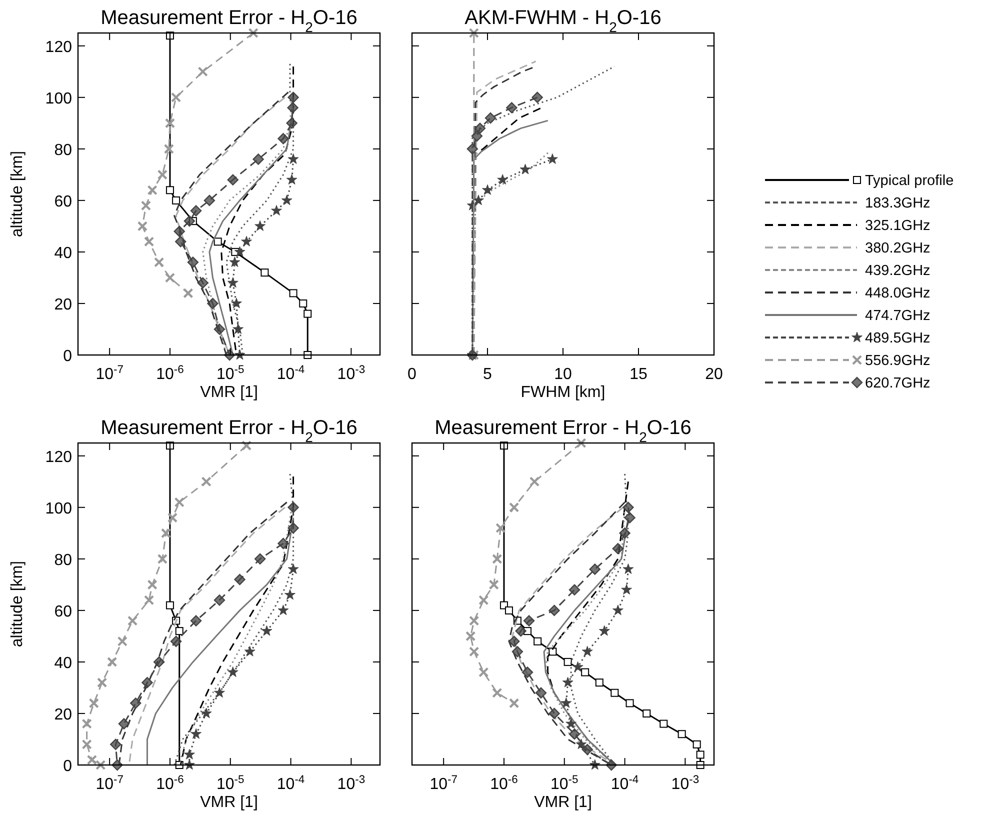 This screenshot has height=823, width=995. I want to click on x-tick-label: 10, so click(563, 374).